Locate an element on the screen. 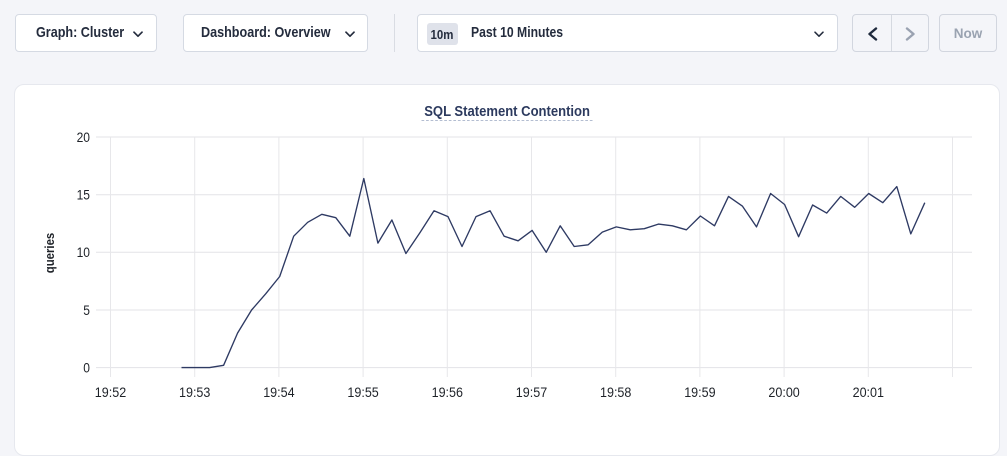  svg-text: 0 is located at coordinates (86, 368).